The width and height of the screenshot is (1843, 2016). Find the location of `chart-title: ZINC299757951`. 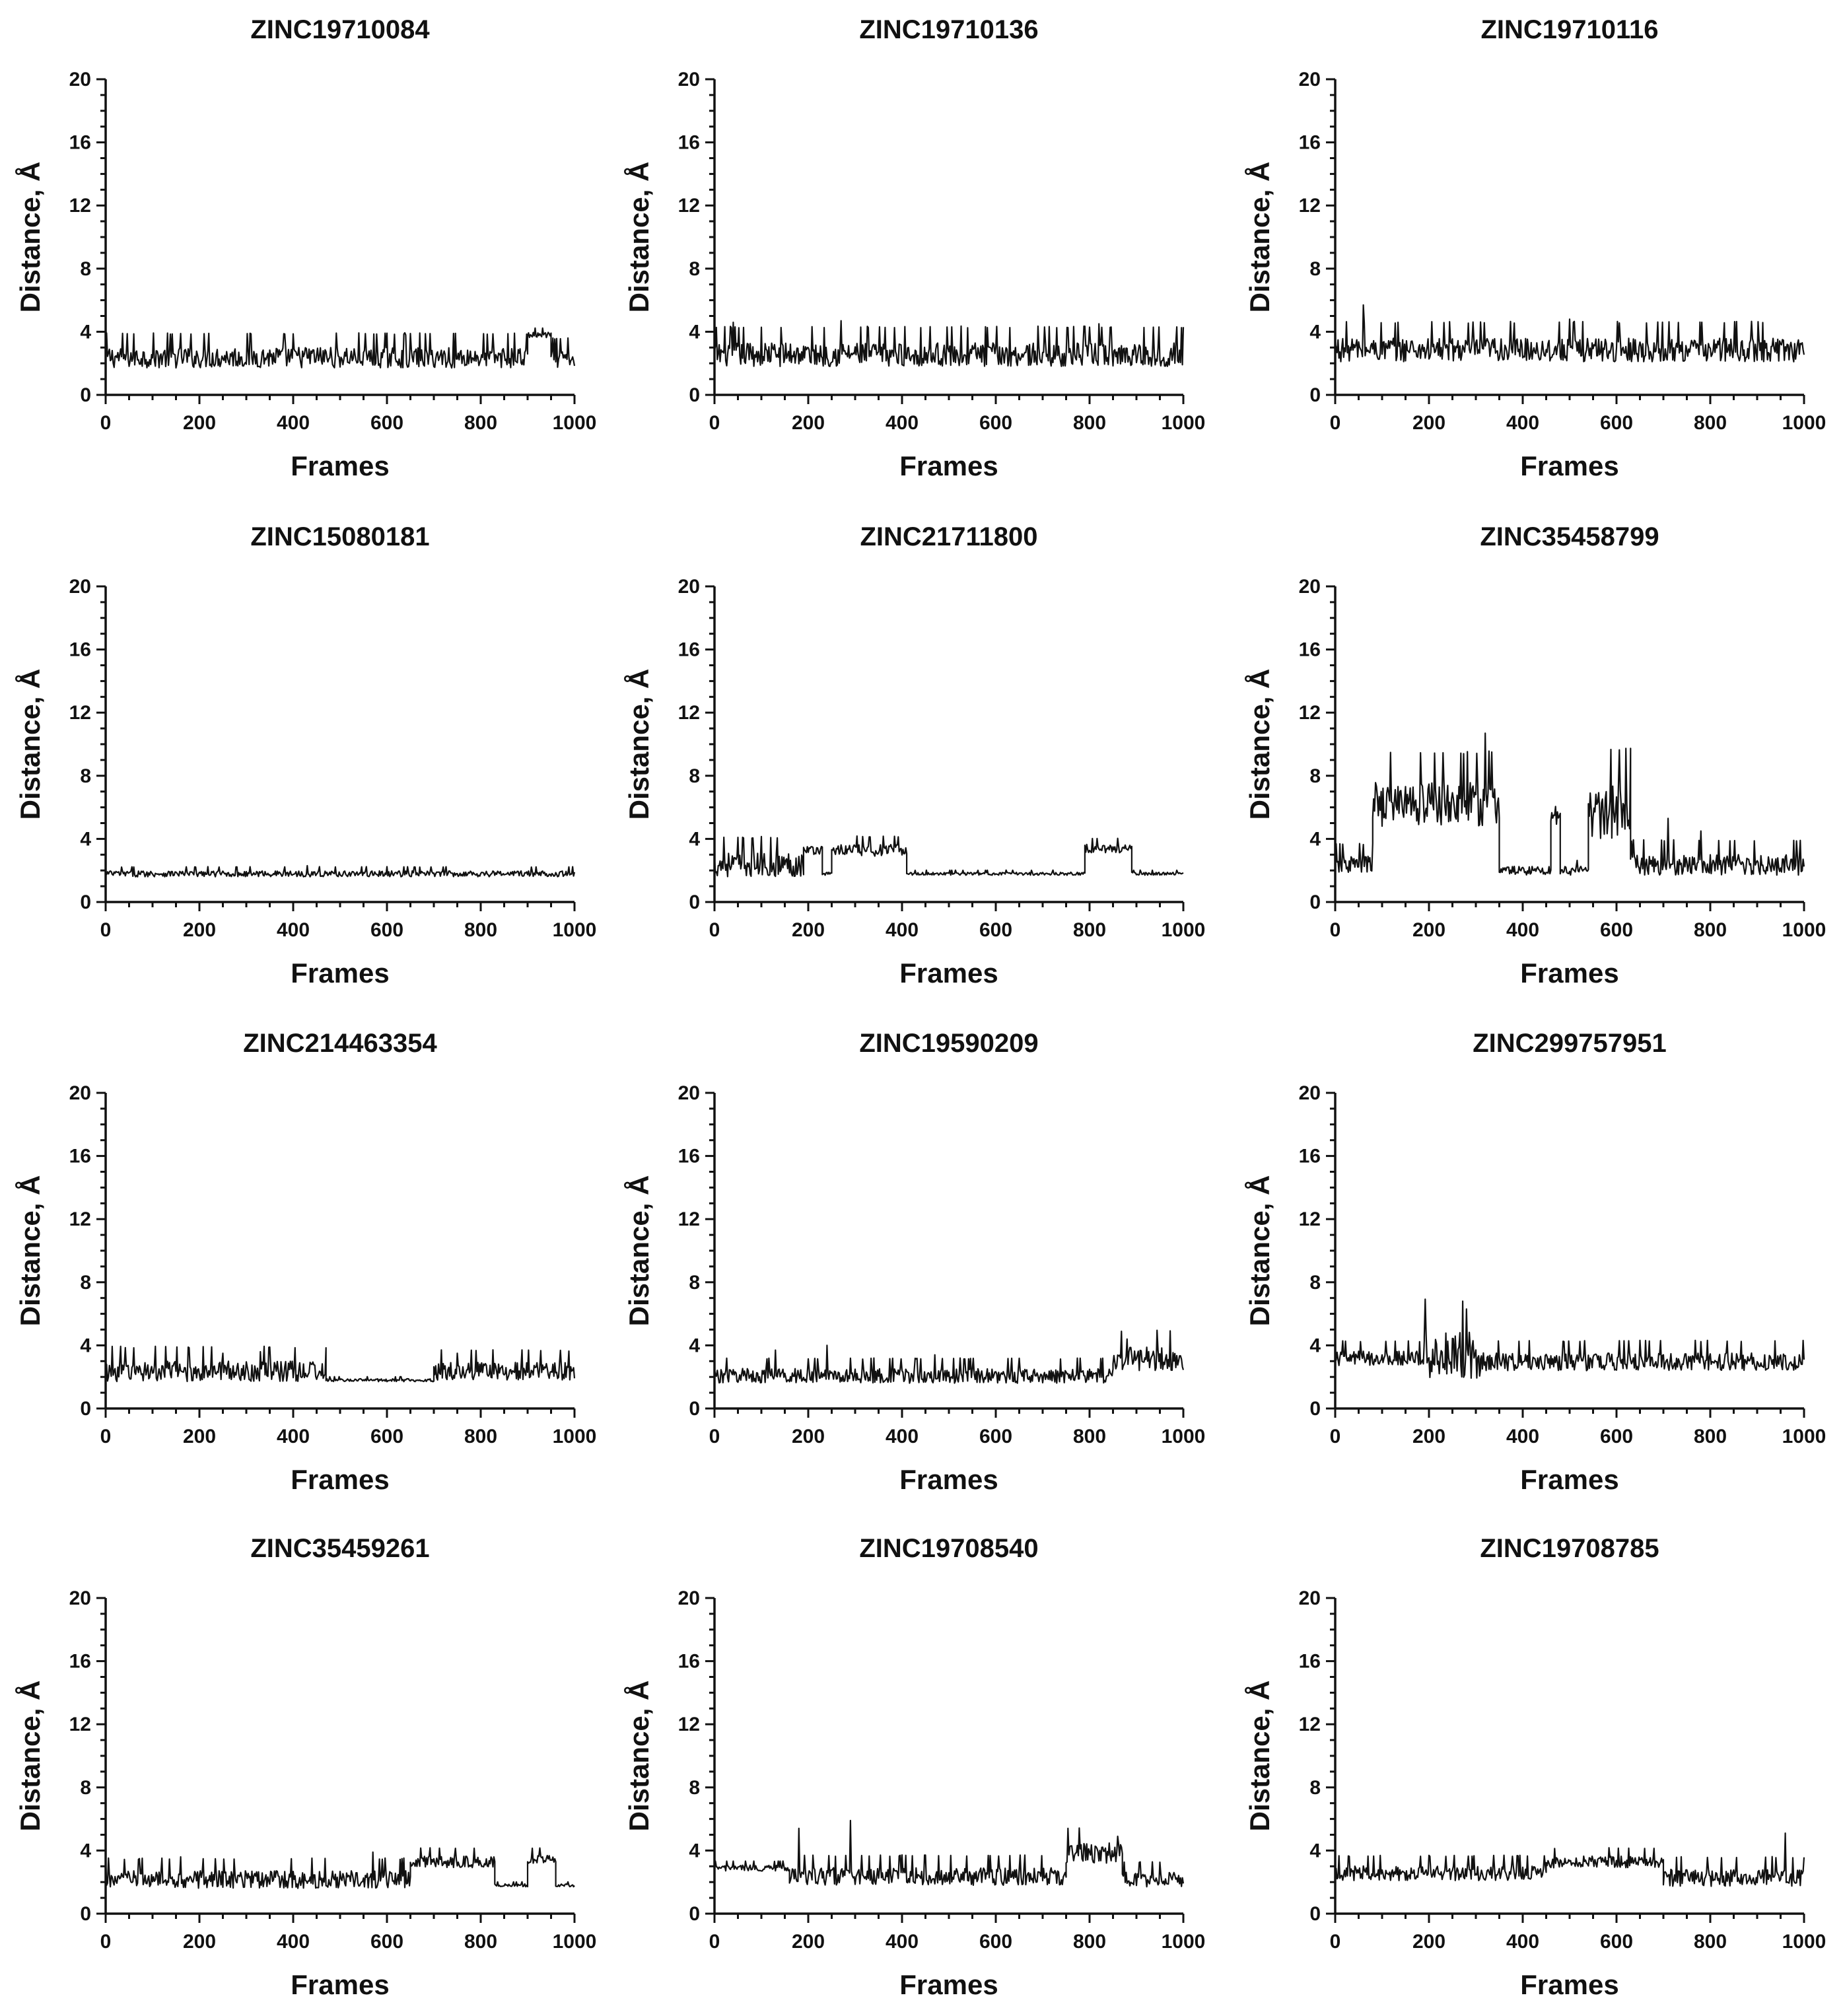

chart-title: ZINC299757951 is located at coordinates (1570, 1043).